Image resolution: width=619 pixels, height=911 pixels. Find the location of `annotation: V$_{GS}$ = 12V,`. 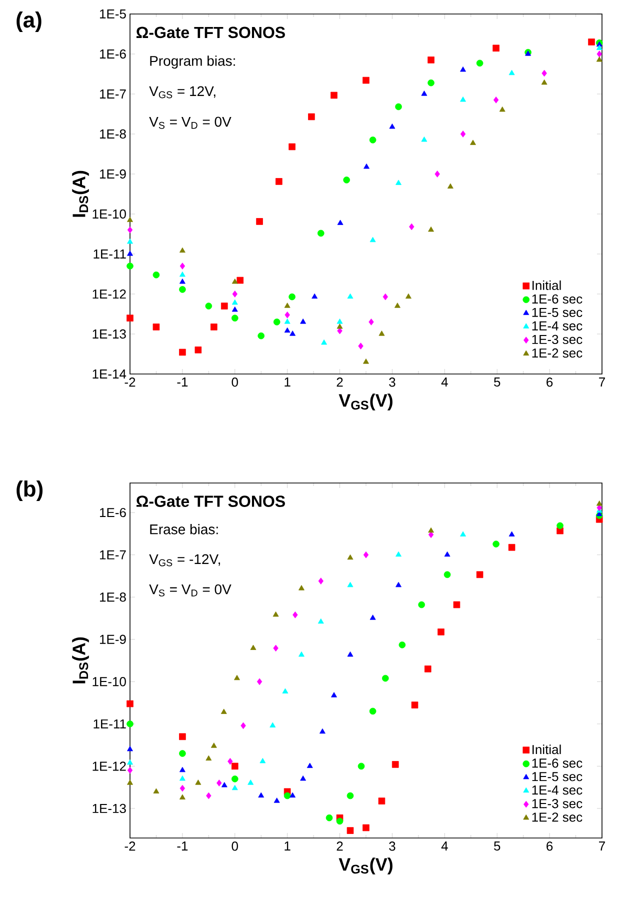

annotation: V$_{GS}$ = 12V, is located at coordinates (182, 92).